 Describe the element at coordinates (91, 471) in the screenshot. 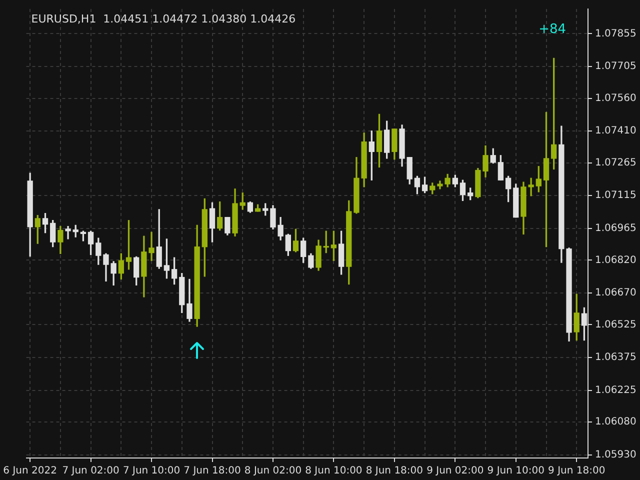

I see `x-tick-label: 7 Jun 02:00` at that location.